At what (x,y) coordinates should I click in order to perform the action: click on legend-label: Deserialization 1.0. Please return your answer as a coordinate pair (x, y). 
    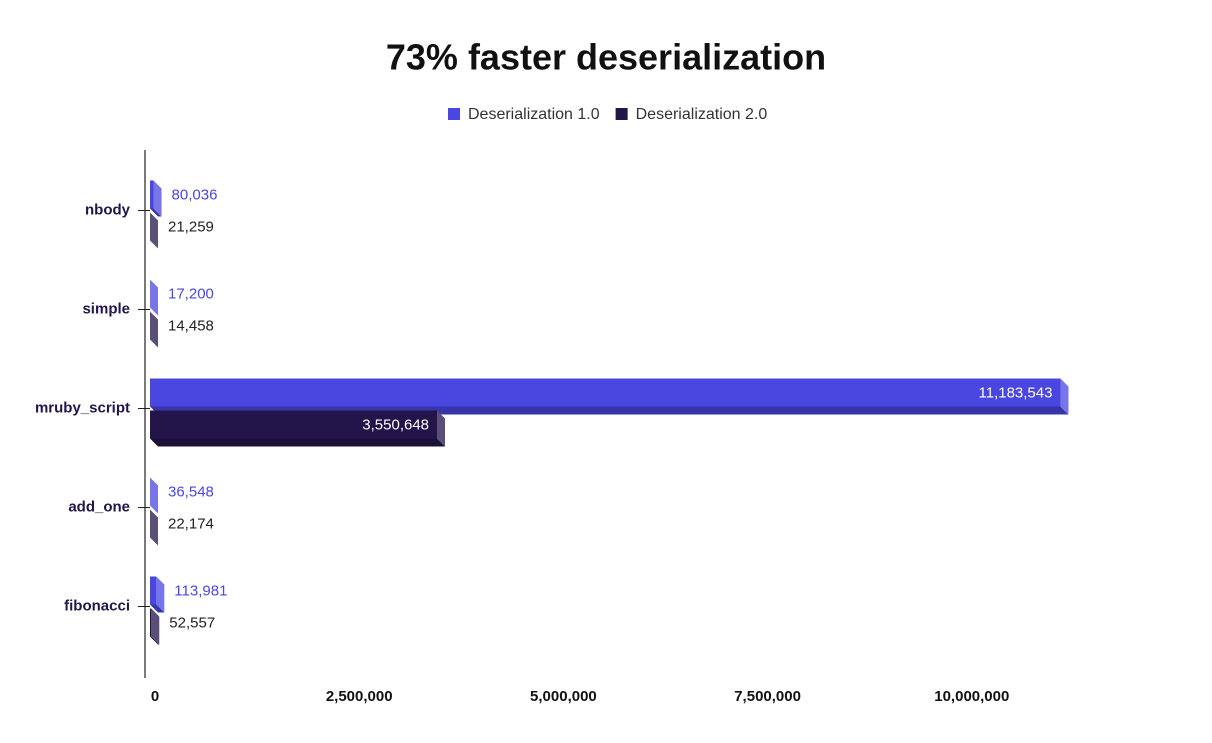
    Looking at the image, I should click on (534, 114).